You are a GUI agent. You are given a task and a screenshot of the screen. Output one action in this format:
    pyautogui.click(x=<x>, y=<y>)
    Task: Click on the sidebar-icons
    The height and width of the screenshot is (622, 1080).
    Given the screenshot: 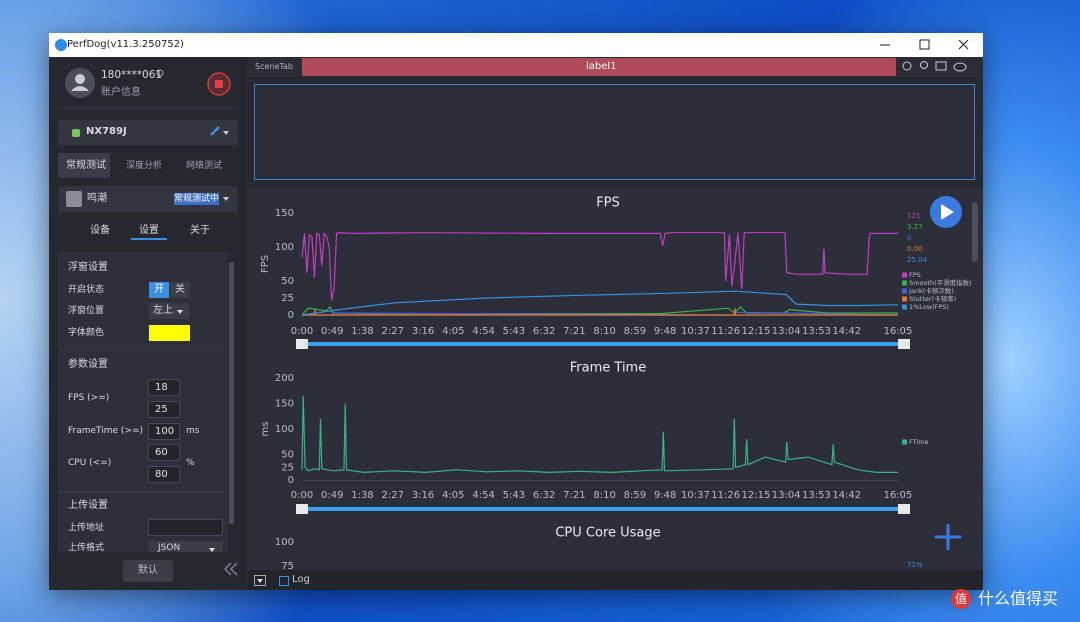 What is the action you would take?
    pyautogui.click(x=148, y=329)
    